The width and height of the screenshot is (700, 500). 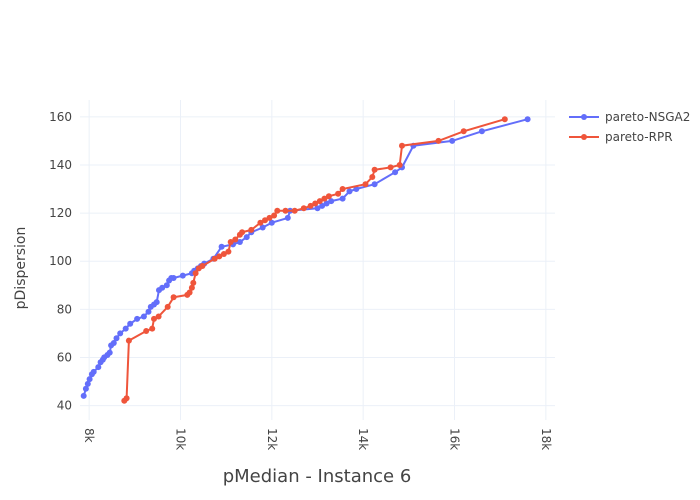 What do you see at coordinates (60, 117) in the screenshot?
I see `y-tick-label: 160` at bounding box center [60, 117].